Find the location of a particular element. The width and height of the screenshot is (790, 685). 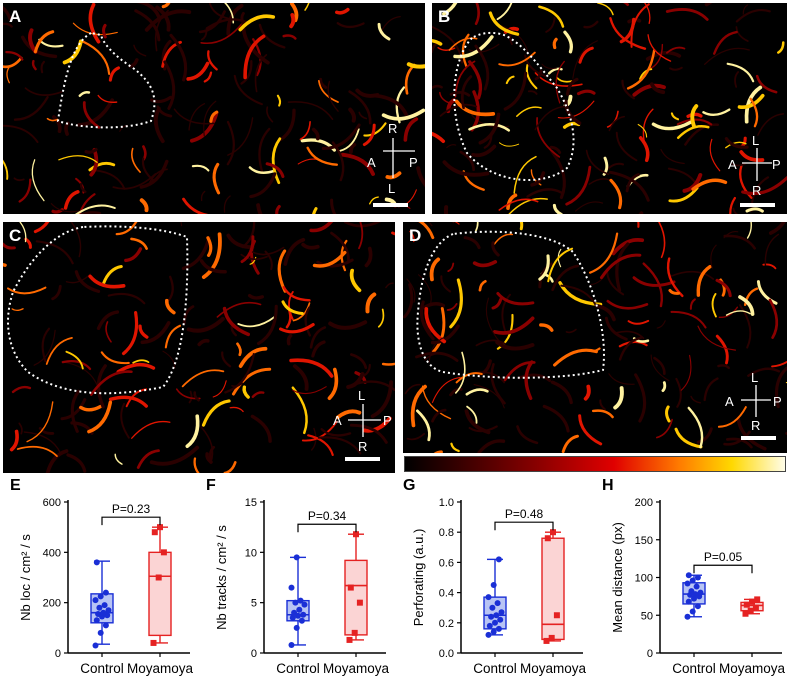

panel-label-c: C is located at coordinates (15, 235).